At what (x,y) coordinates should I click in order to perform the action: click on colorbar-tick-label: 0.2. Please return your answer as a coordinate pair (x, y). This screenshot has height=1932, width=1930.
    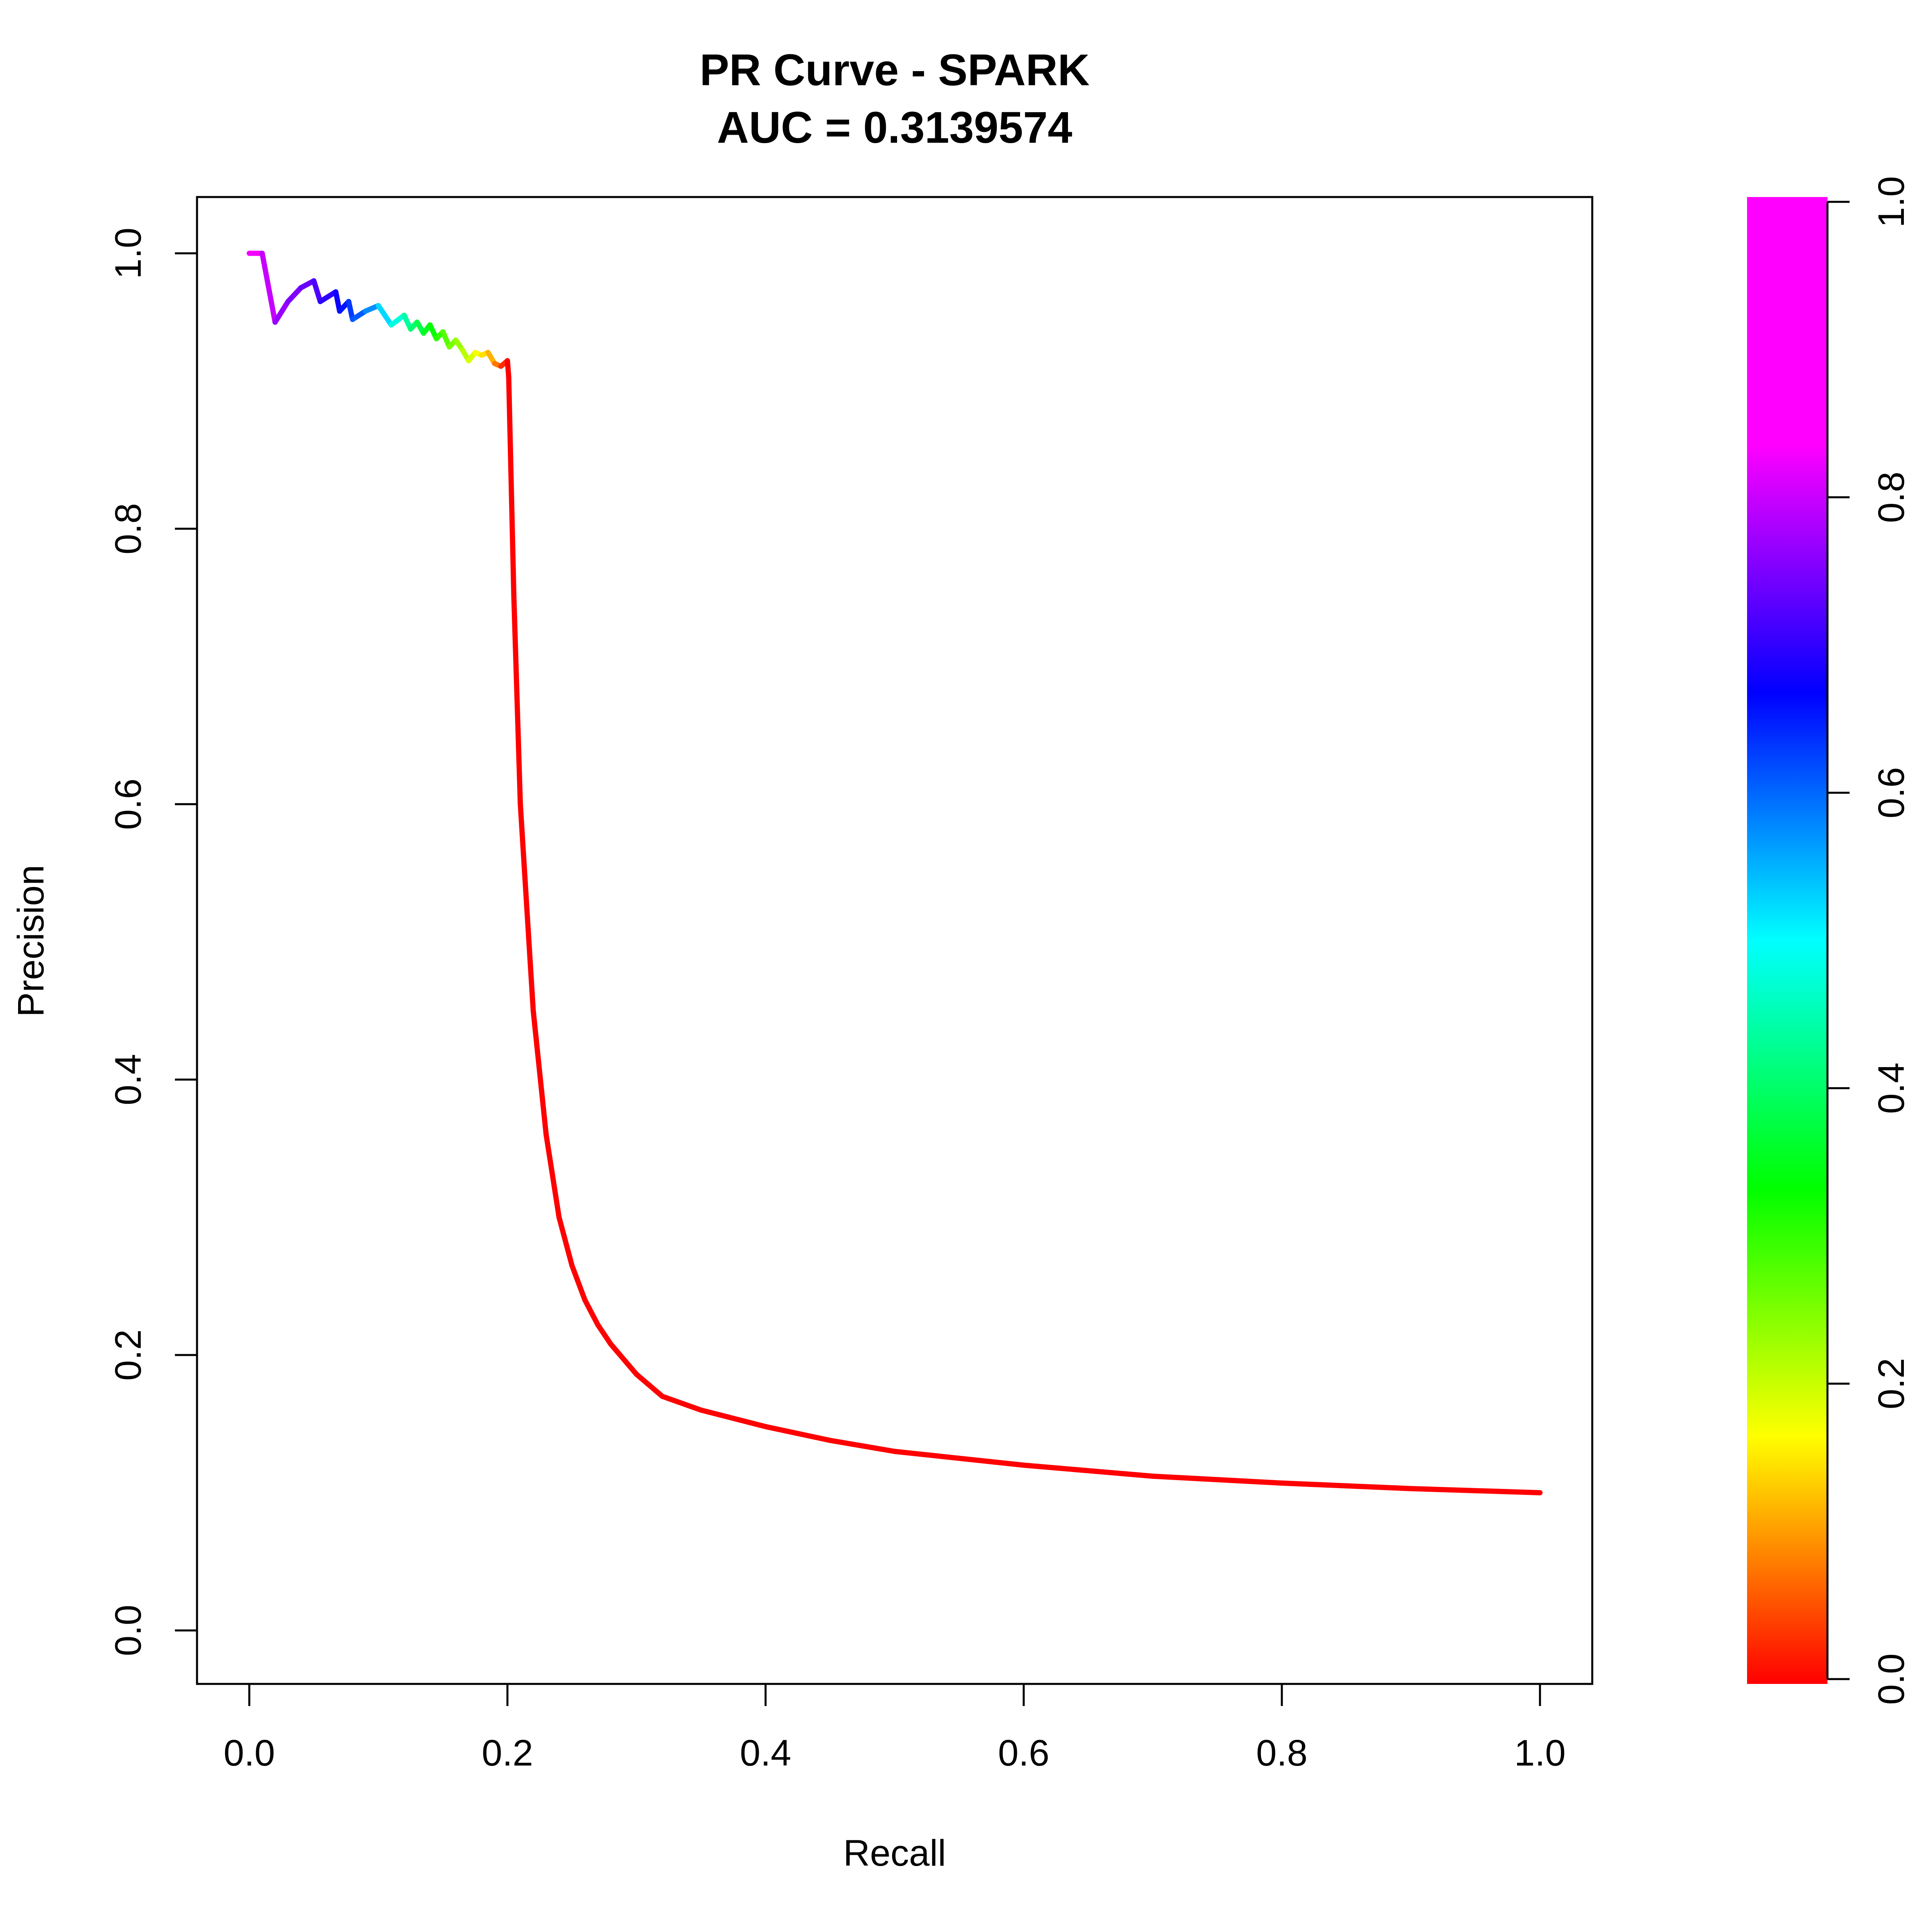
    Looking at the image, I should click on (1891, 1383).